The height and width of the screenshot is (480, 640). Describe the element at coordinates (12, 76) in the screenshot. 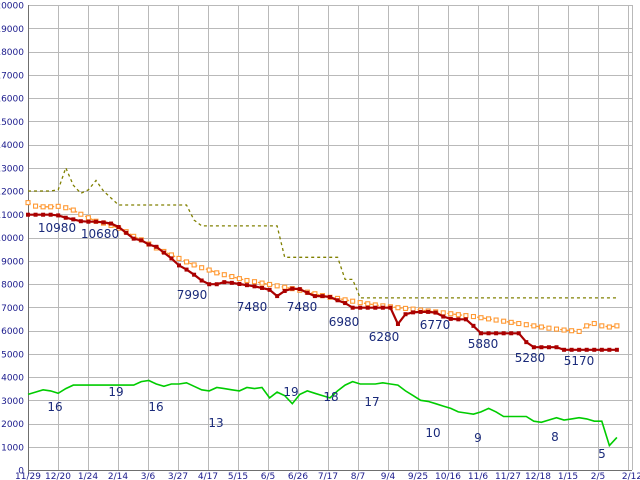

I see `y-axis-tick-label: 17000` at that location.